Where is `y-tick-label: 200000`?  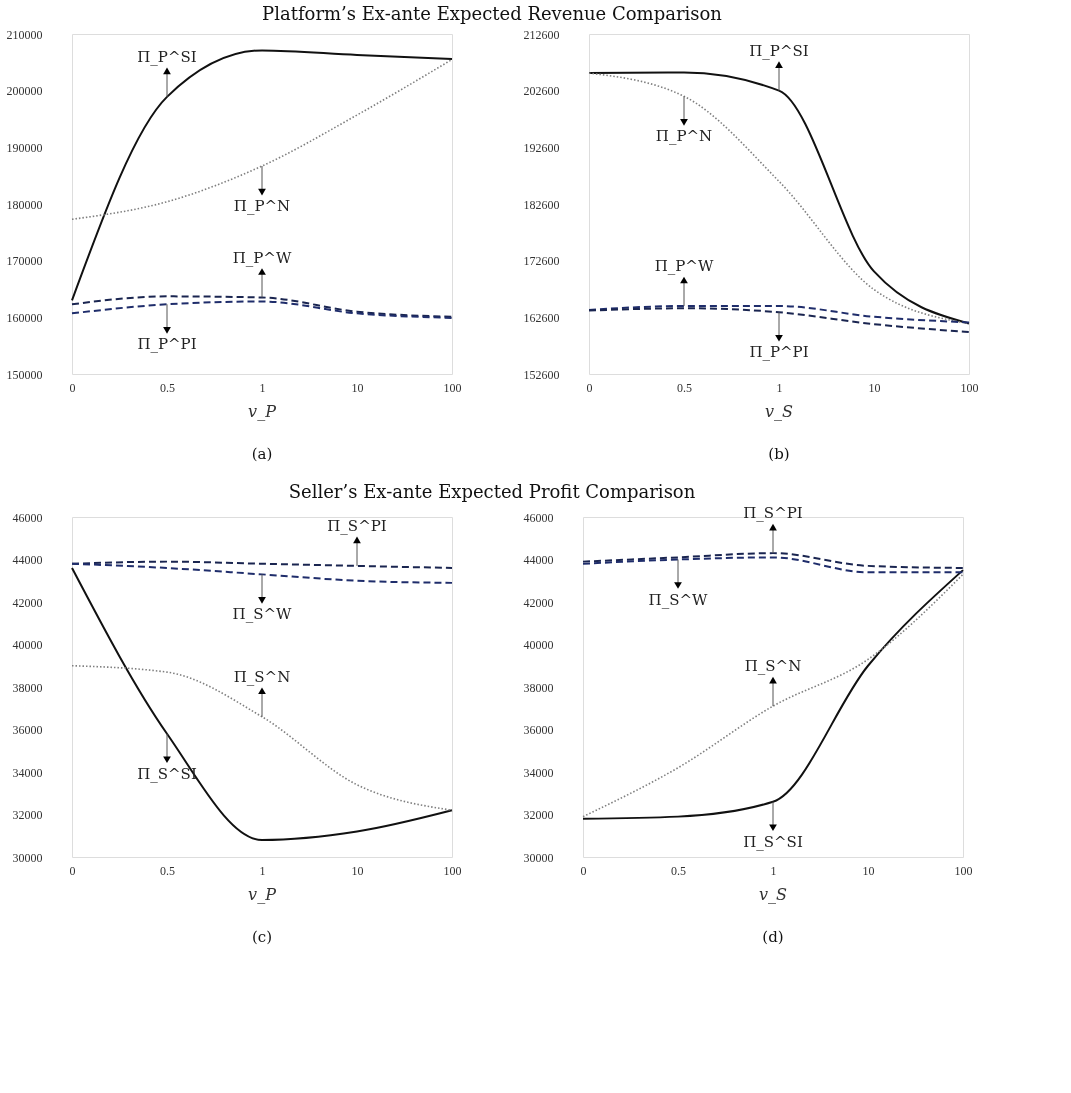 y-tick-label: 200000 is located at coordinates (24, 91).